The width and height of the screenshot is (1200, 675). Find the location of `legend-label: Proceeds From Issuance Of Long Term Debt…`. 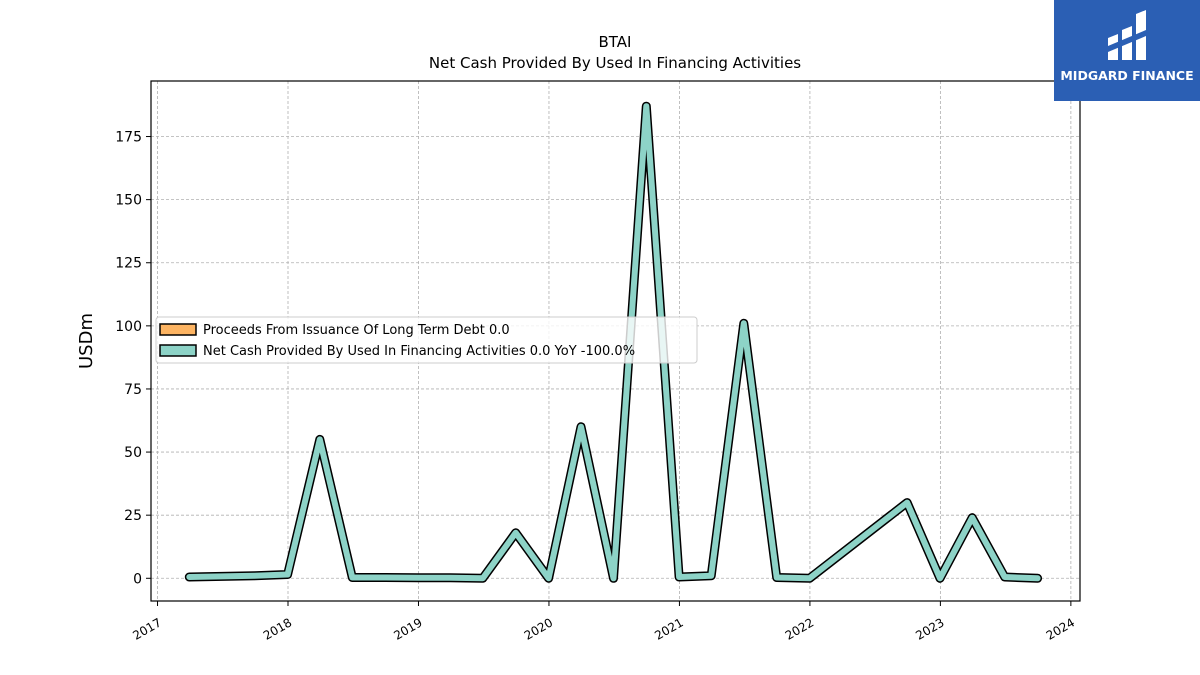

legend-label: Proceeds From Issuance Of Long Term Debt… is located at coordinates (356, 330).